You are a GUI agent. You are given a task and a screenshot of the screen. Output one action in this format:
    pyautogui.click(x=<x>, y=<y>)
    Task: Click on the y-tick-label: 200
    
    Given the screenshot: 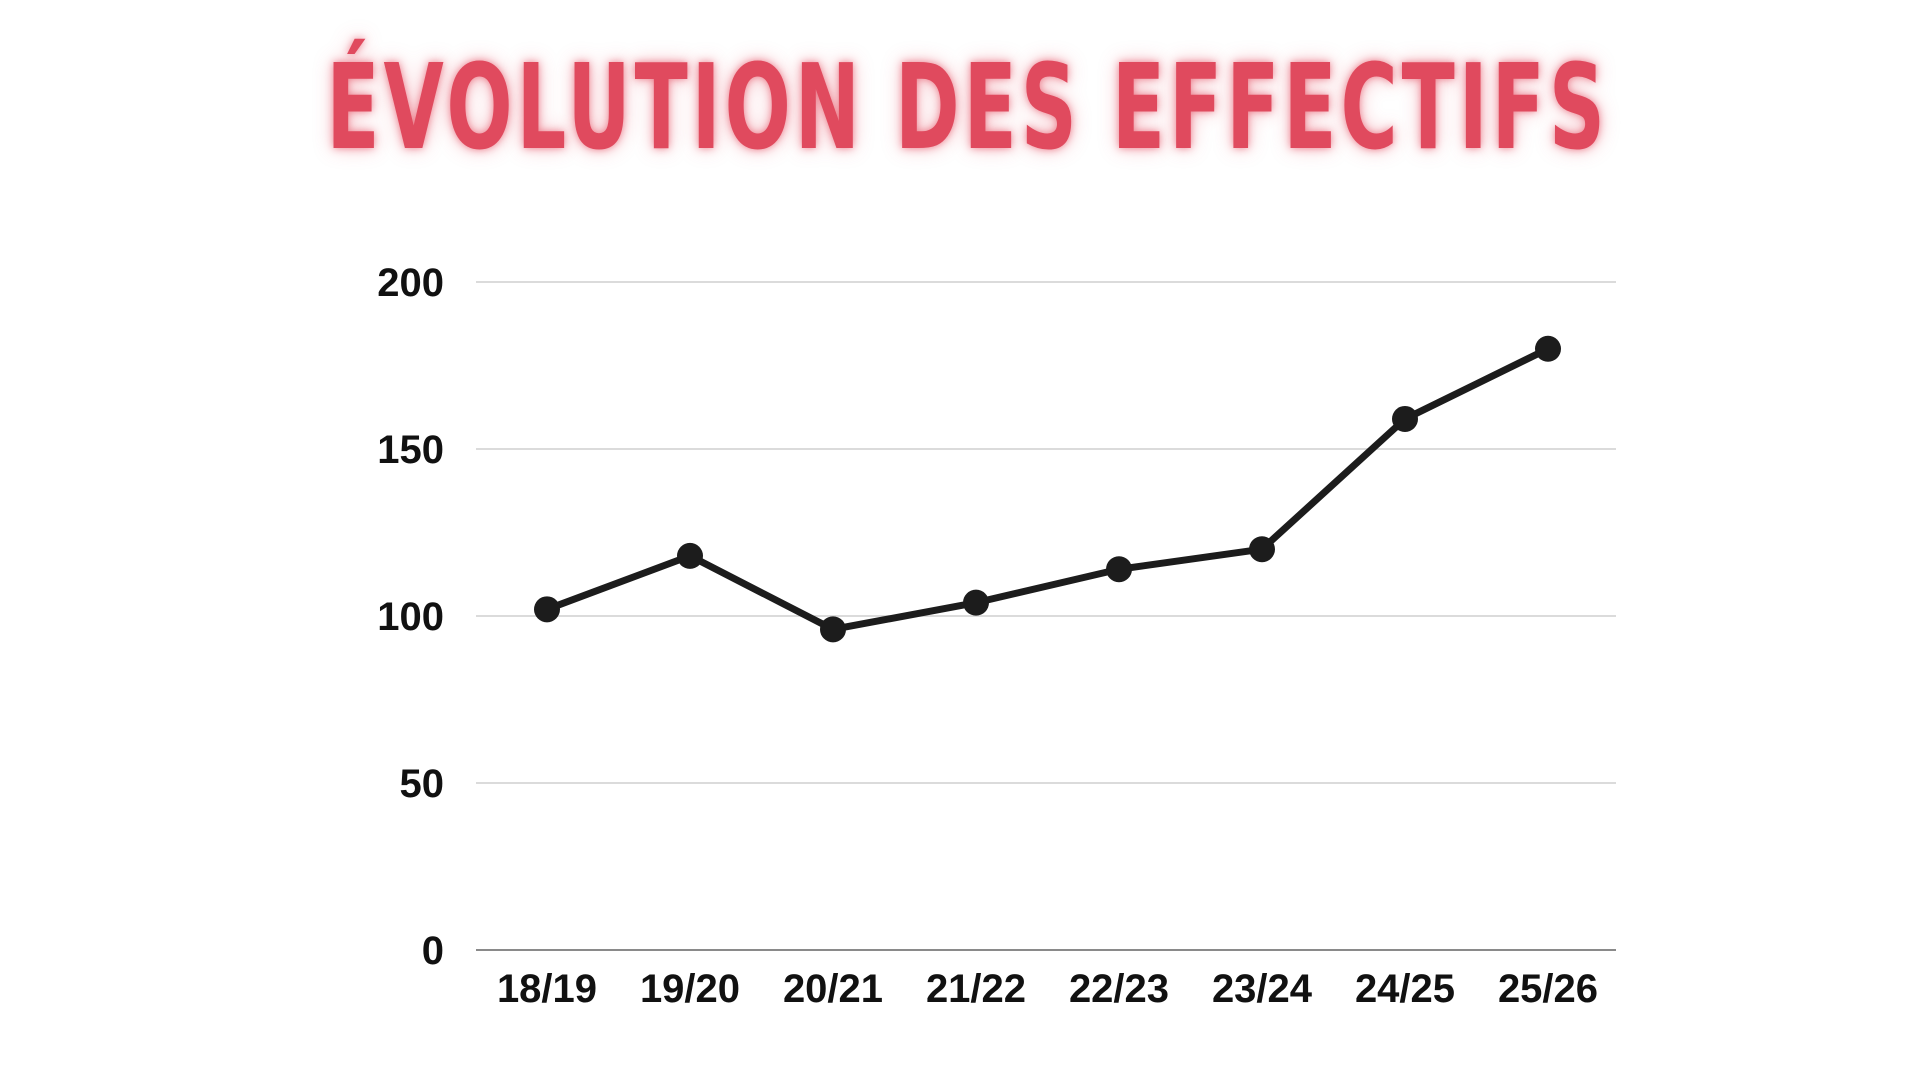 What is the action you would take?
    pyautogui.click(x=410, y=283)
    